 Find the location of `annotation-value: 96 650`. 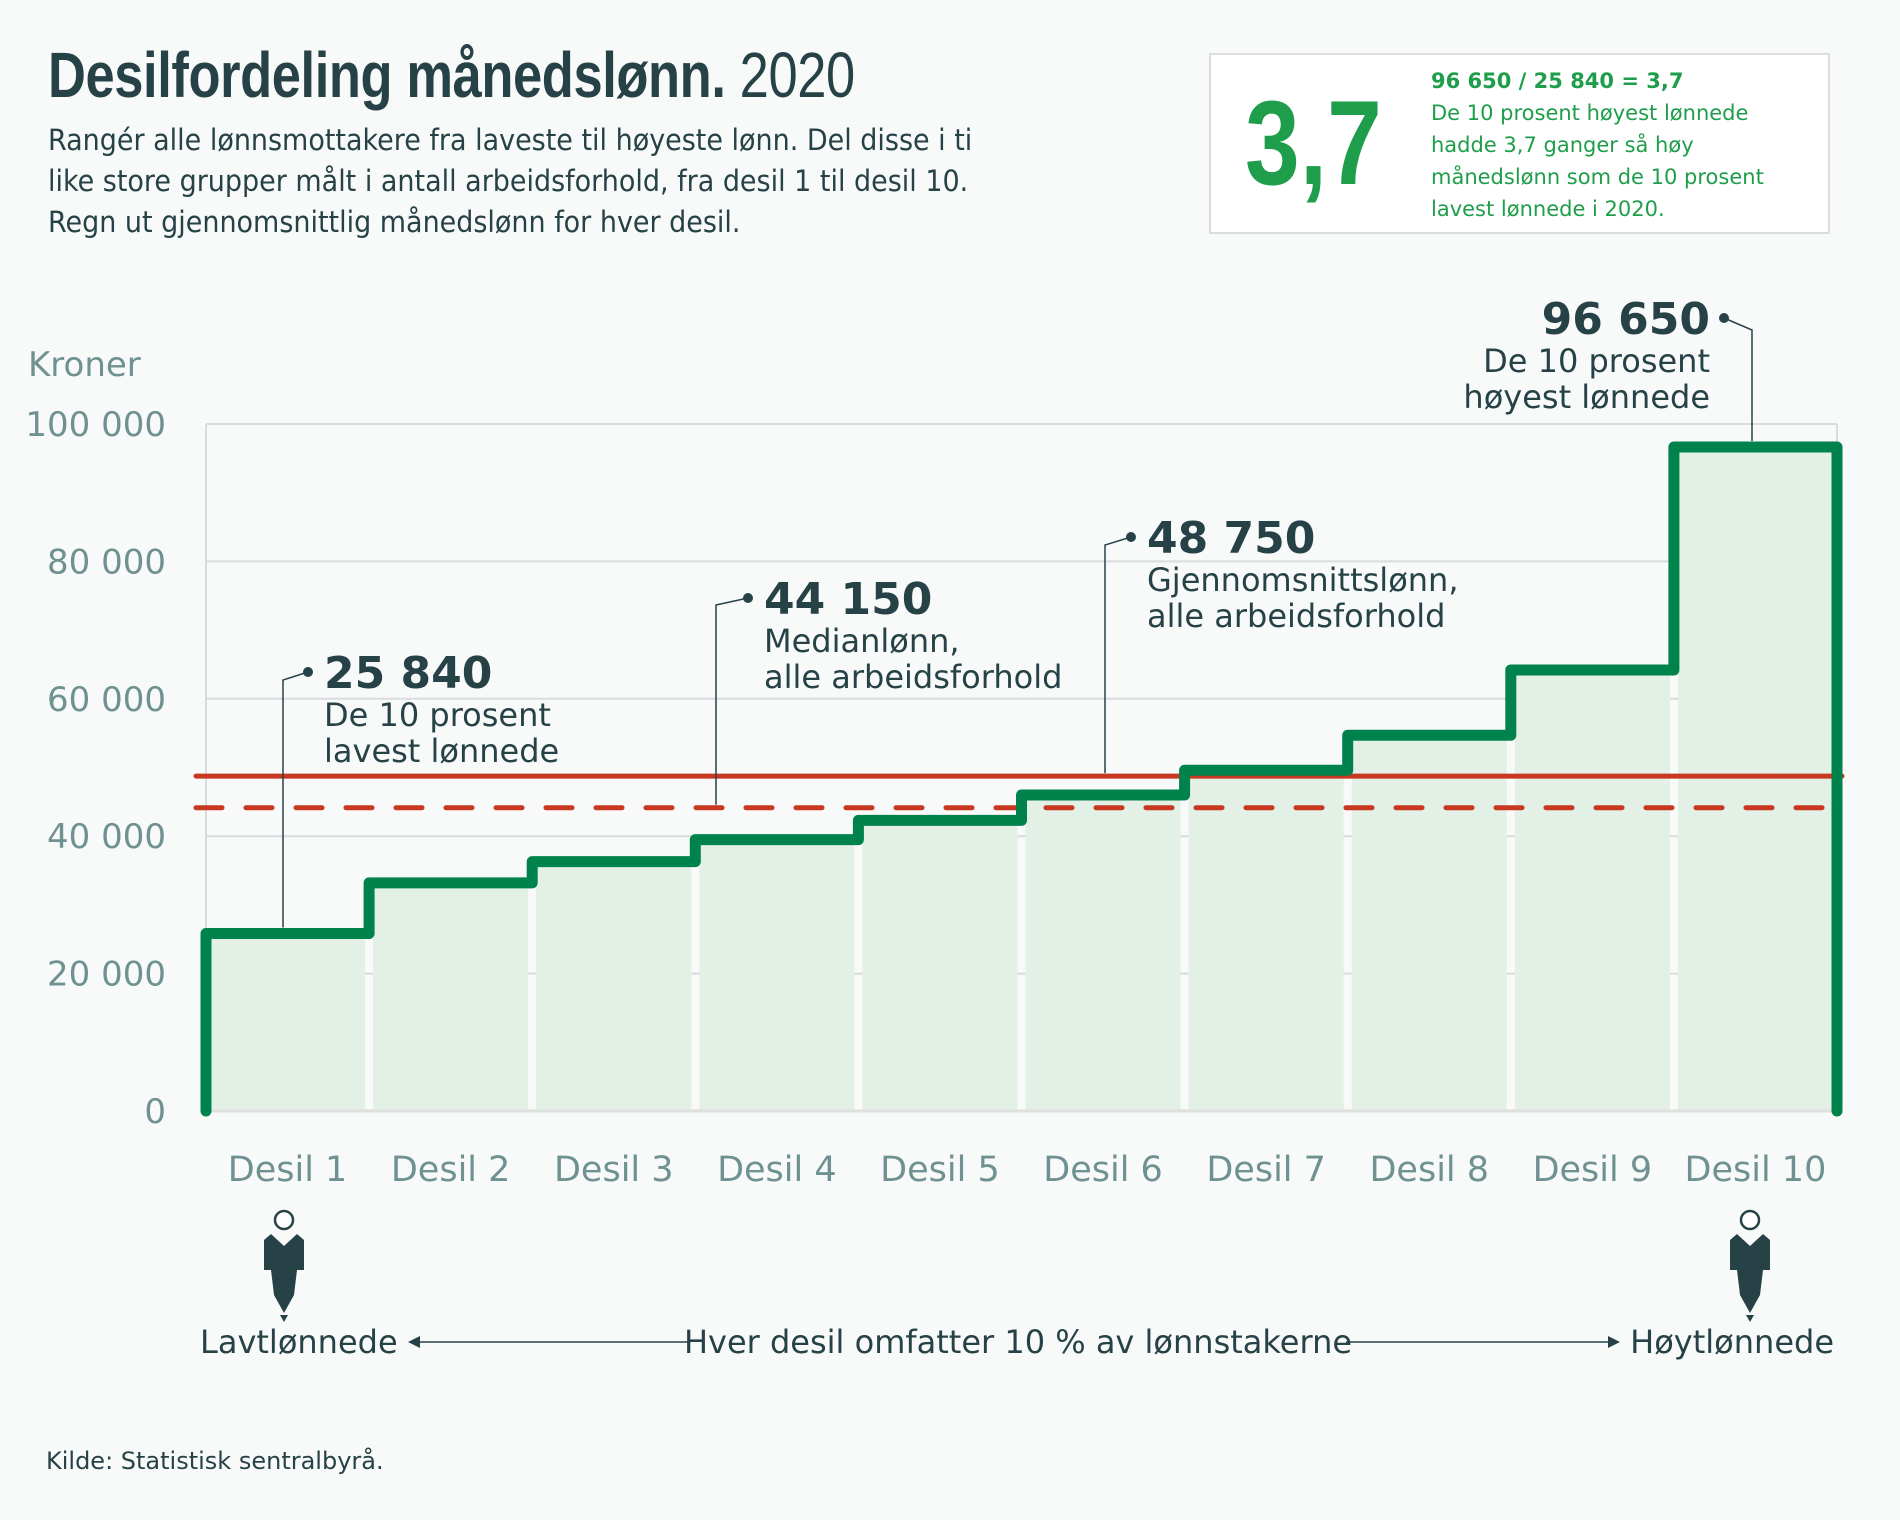

annotation-value: 96 650 is located at coordinates (1626, 319).